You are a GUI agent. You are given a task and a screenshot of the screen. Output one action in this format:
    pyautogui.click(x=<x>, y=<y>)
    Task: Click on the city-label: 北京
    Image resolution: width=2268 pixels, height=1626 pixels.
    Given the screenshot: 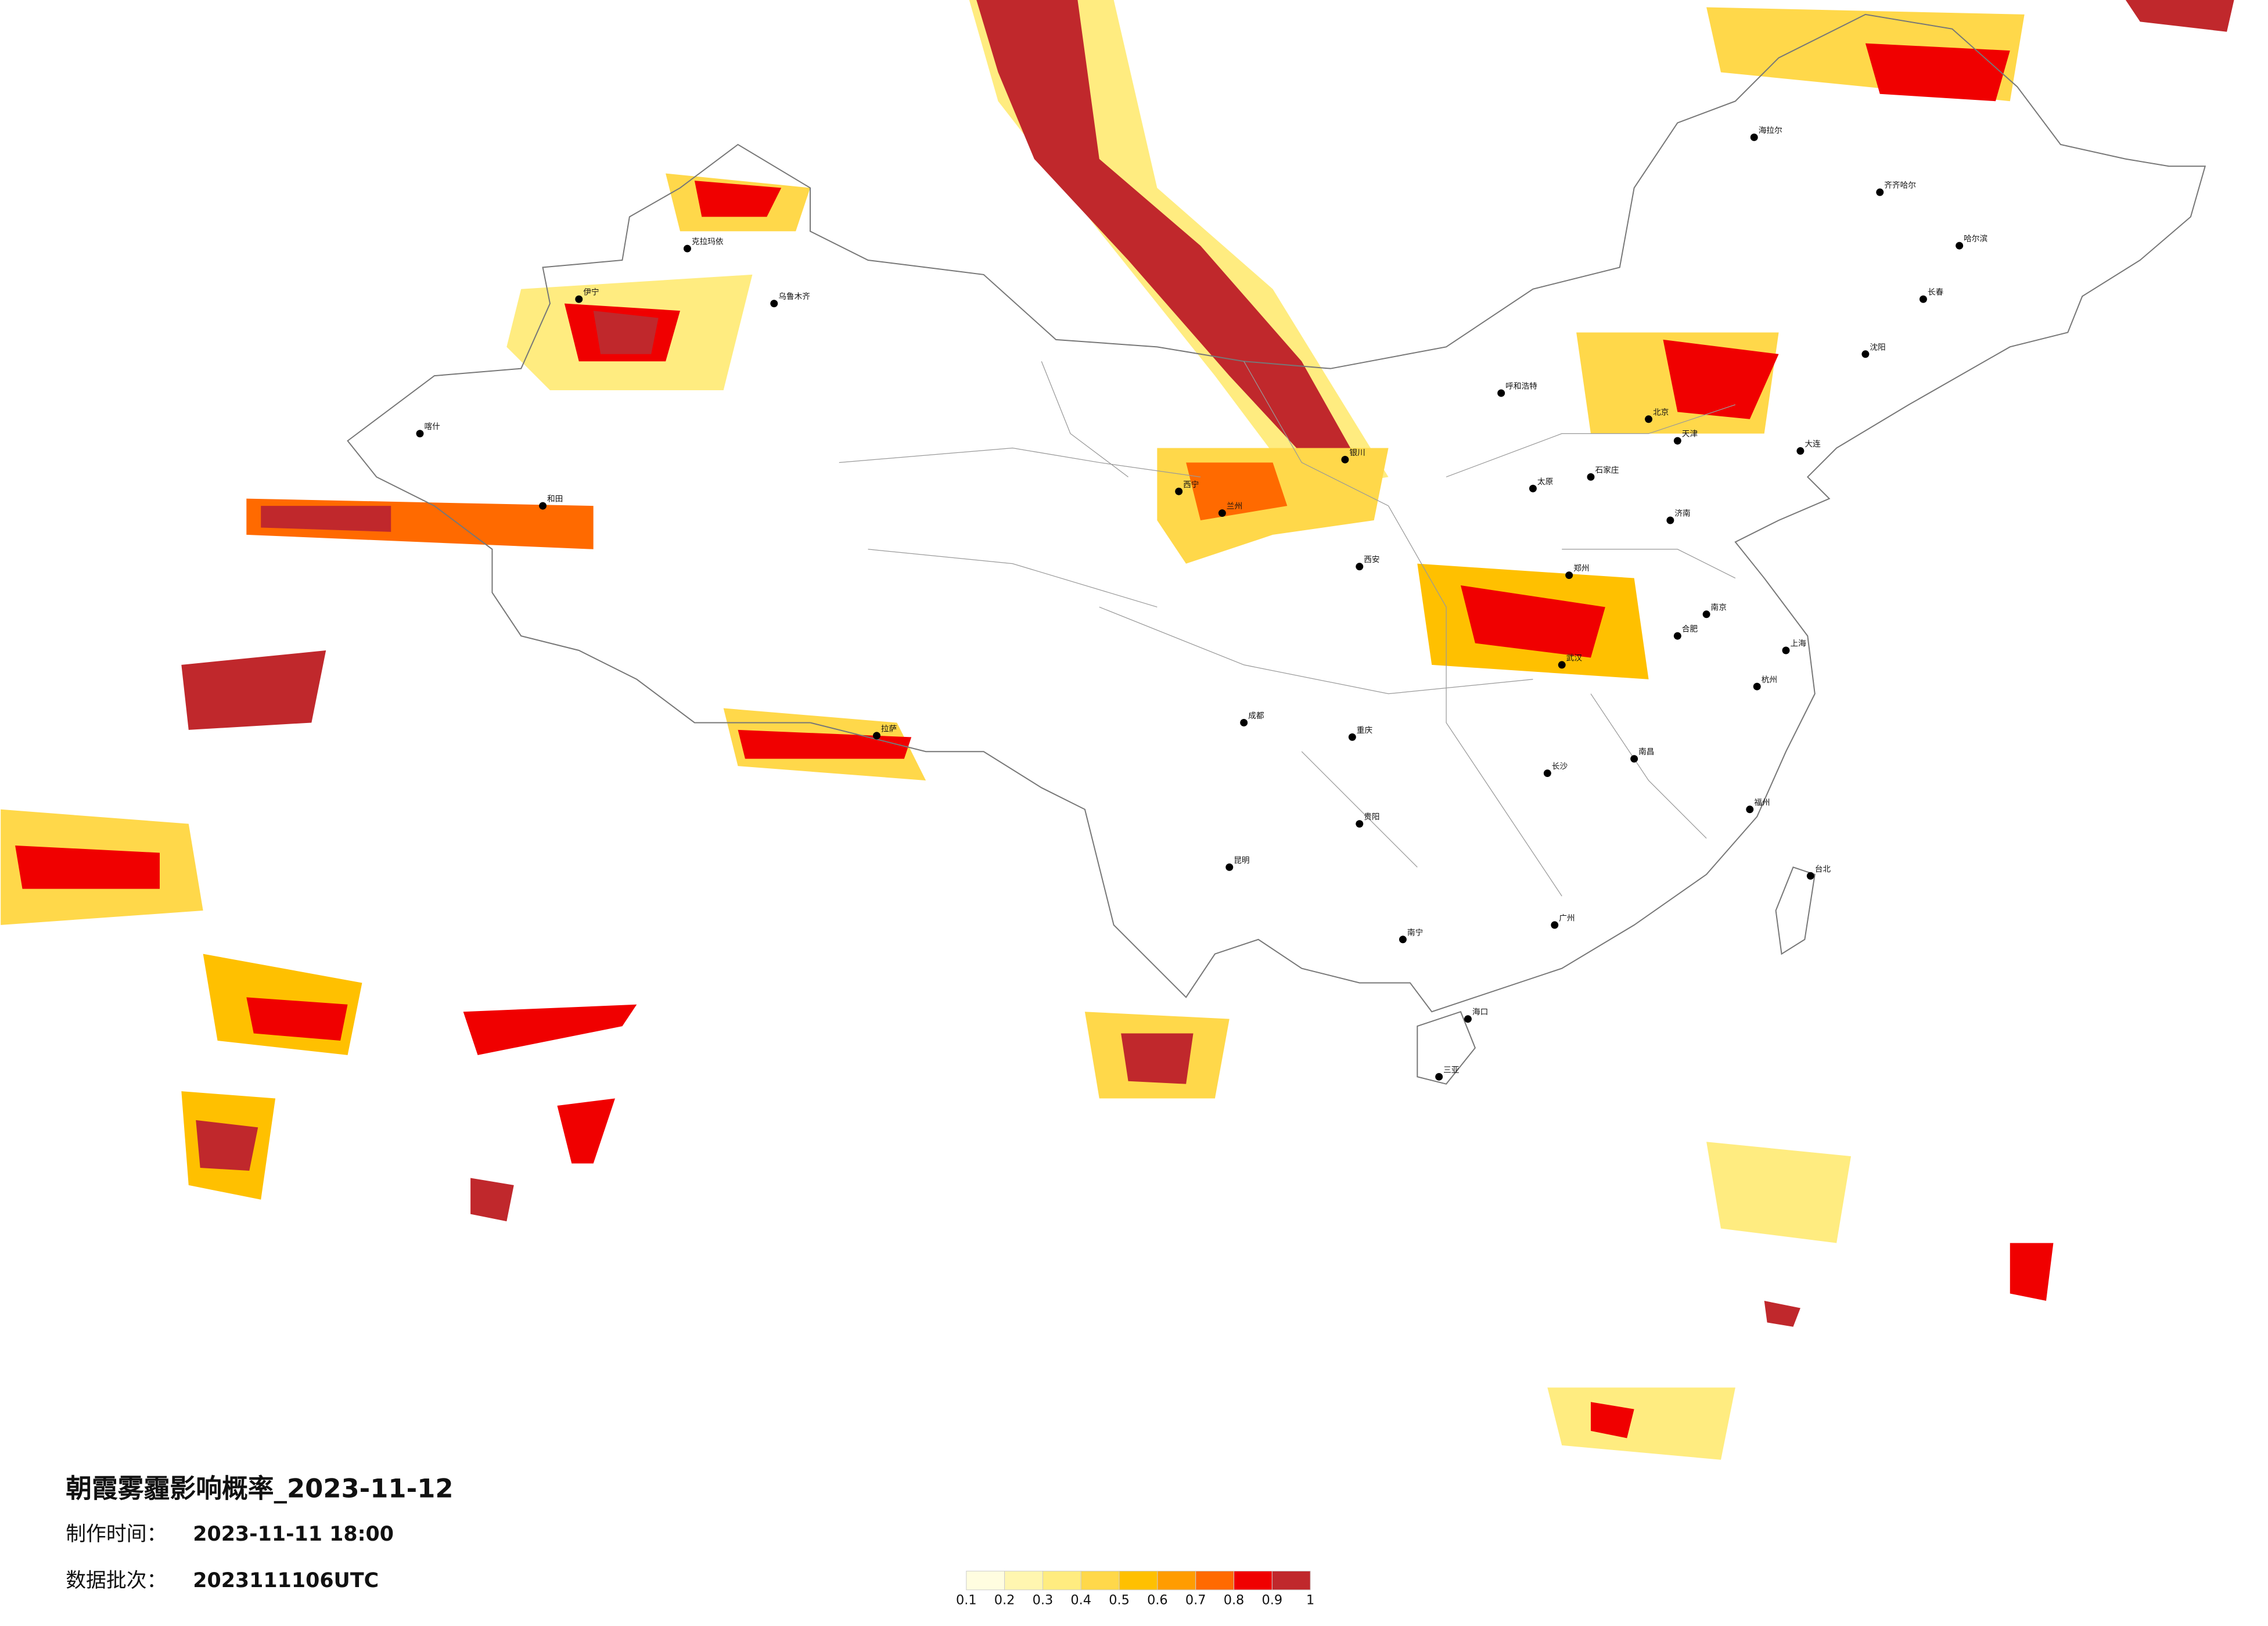 What is the action you would take?
    pyautogui.click(x=1661, y=412)
    